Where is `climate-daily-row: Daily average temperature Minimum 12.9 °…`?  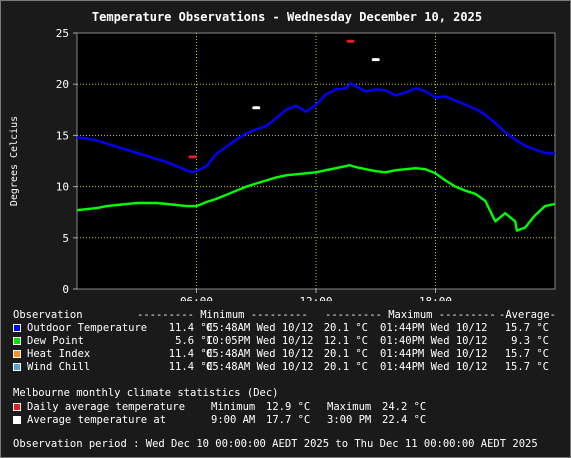 climate-daily-row: Daily average temperature Minimum 12.9 °… is located at coordinates (288, 407).